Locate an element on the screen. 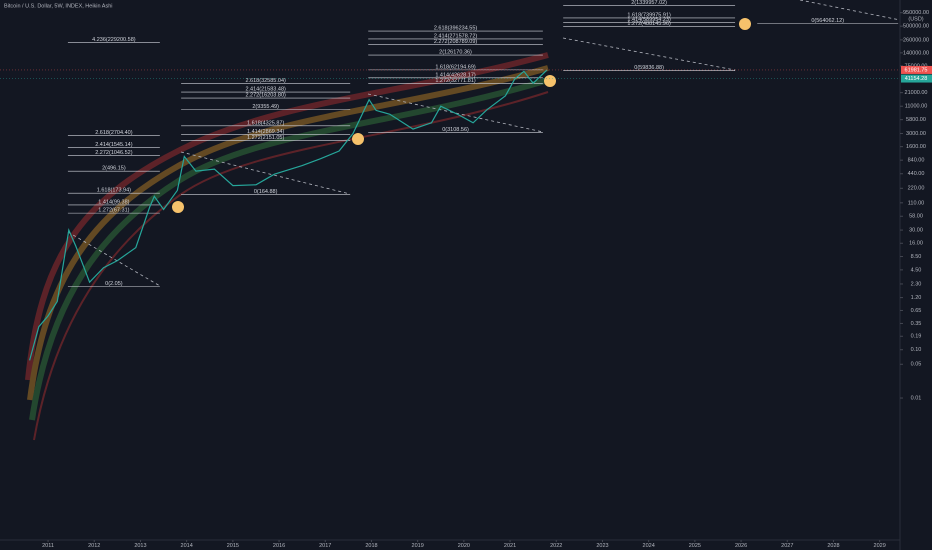  price-label: 61981.75 is located at coordinates (916, 70).